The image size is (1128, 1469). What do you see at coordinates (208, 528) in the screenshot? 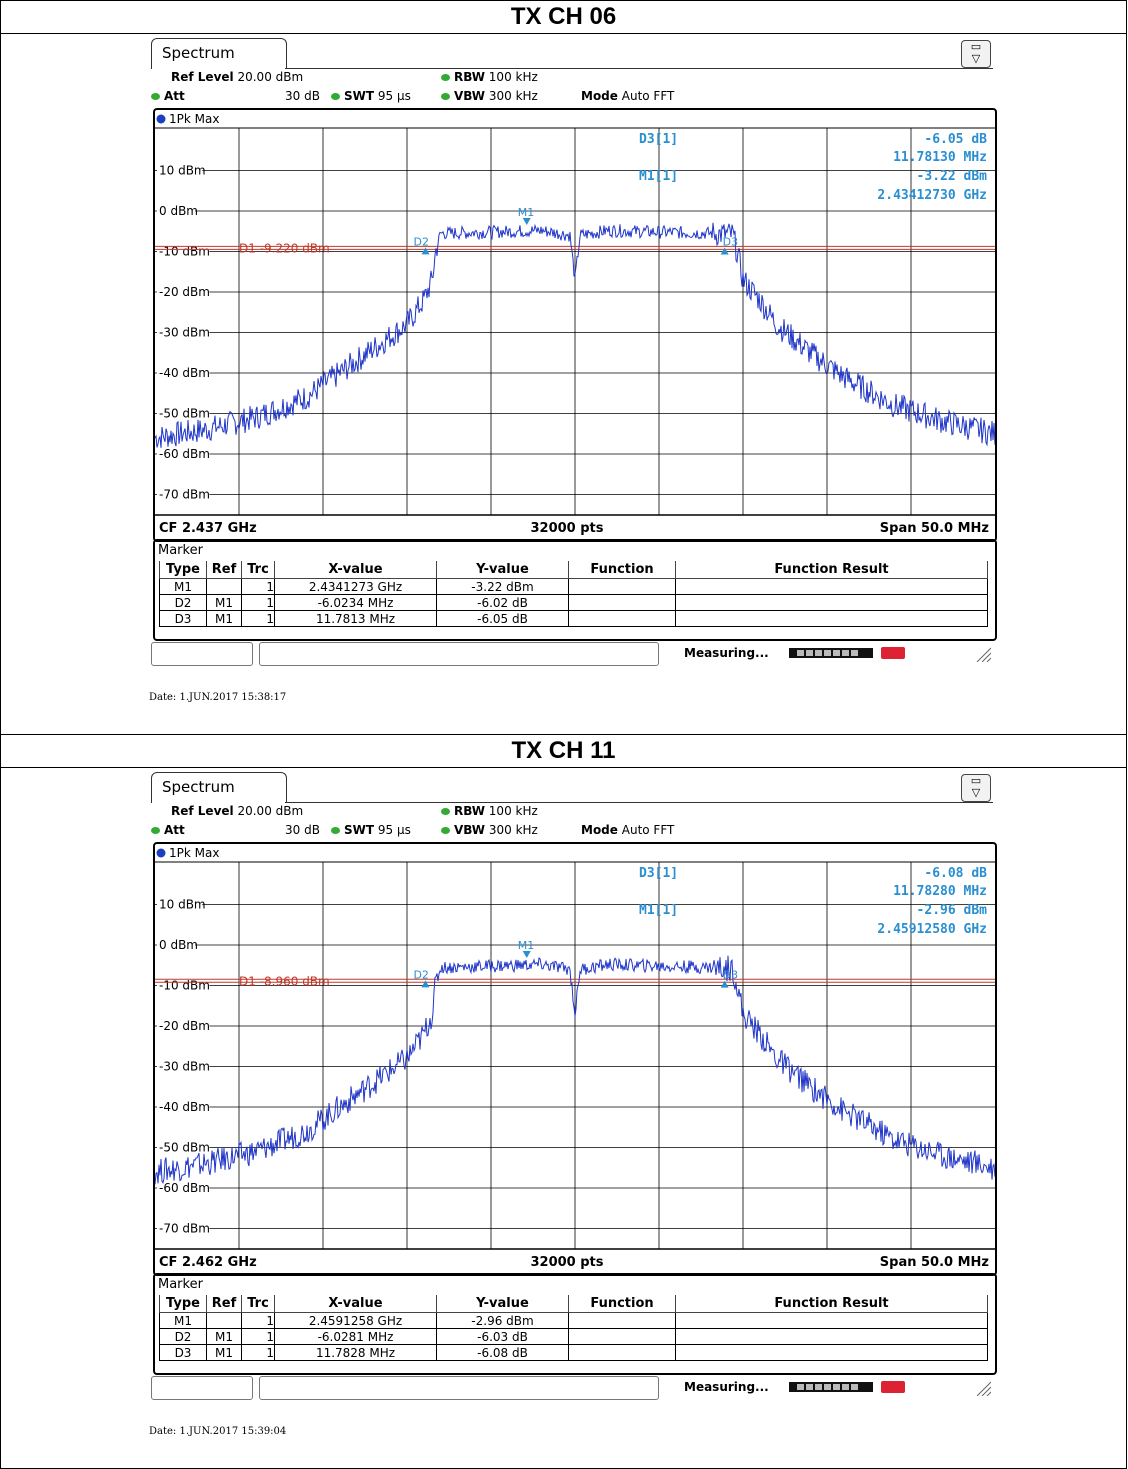
I see `center-frequency-label: CF 2.437 GHz` at bounding box center [208, 528].